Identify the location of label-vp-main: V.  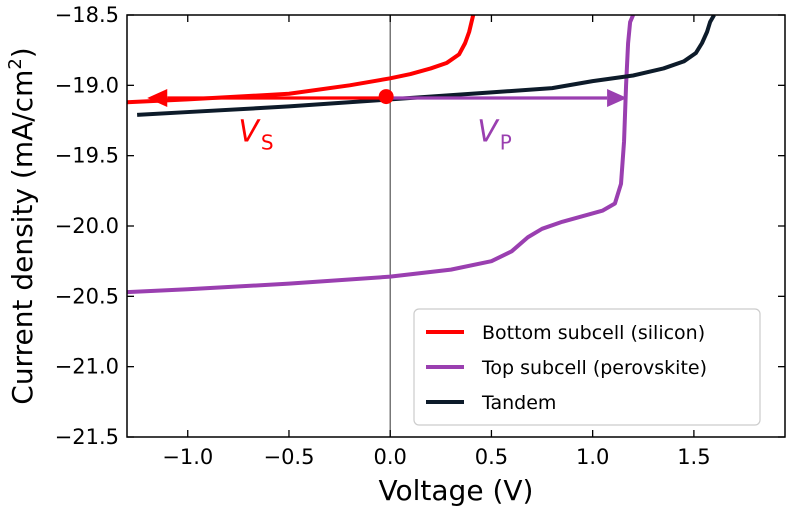
(488, 132).